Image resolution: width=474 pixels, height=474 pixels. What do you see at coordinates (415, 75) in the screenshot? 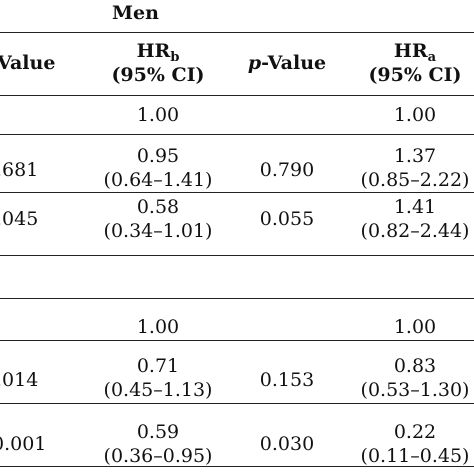
I see `header-hra-ci: (95% CI)` at bounding box center [415, 75].